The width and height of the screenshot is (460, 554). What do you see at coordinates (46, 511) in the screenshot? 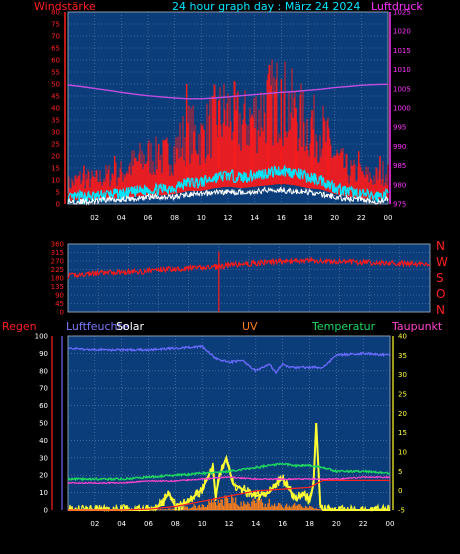
I see `climate-y-tick: 0` at bounding box center [46, 511].